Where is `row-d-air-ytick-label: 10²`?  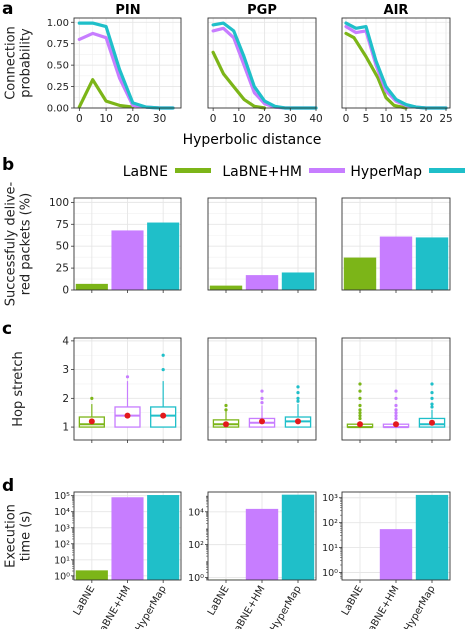 row-d-air-ytick-label: 10² is located at coordinates (330, 523).